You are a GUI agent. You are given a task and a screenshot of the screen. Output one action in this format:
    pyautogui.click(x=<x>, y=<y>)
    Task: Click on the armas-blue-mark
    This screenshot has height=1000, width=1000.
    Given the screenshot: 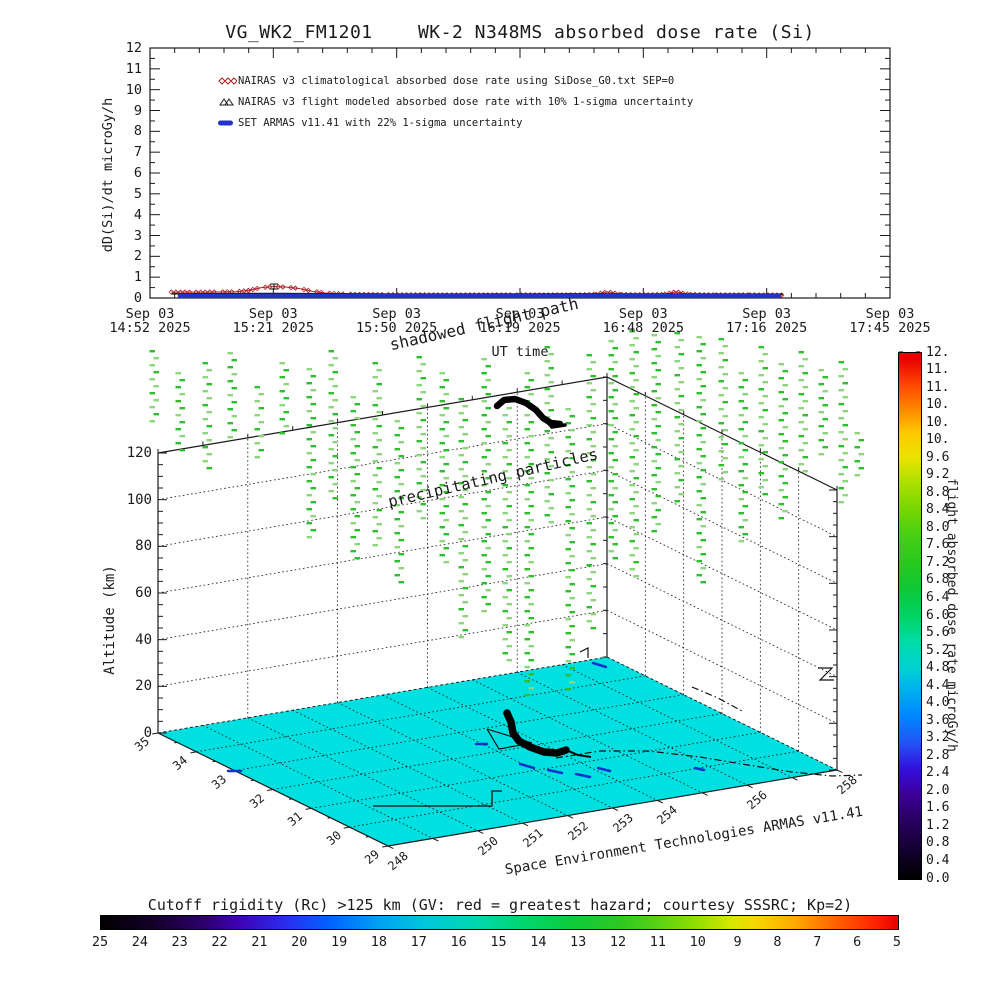 What is the action you would take?
    pyautogui.click(x=583, y=775)
    